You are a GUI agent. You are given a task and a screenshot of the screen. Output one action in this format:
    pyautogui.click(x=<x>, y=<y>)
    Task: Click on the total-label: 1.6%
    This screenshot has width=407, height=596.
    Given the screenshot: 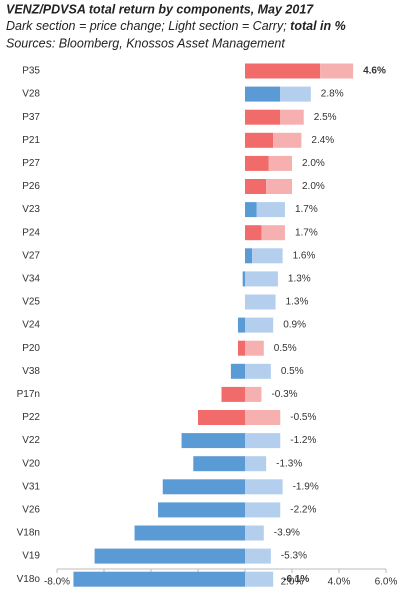 What is the action you would take?
    pyautogui.click(x=304, y=255)
    